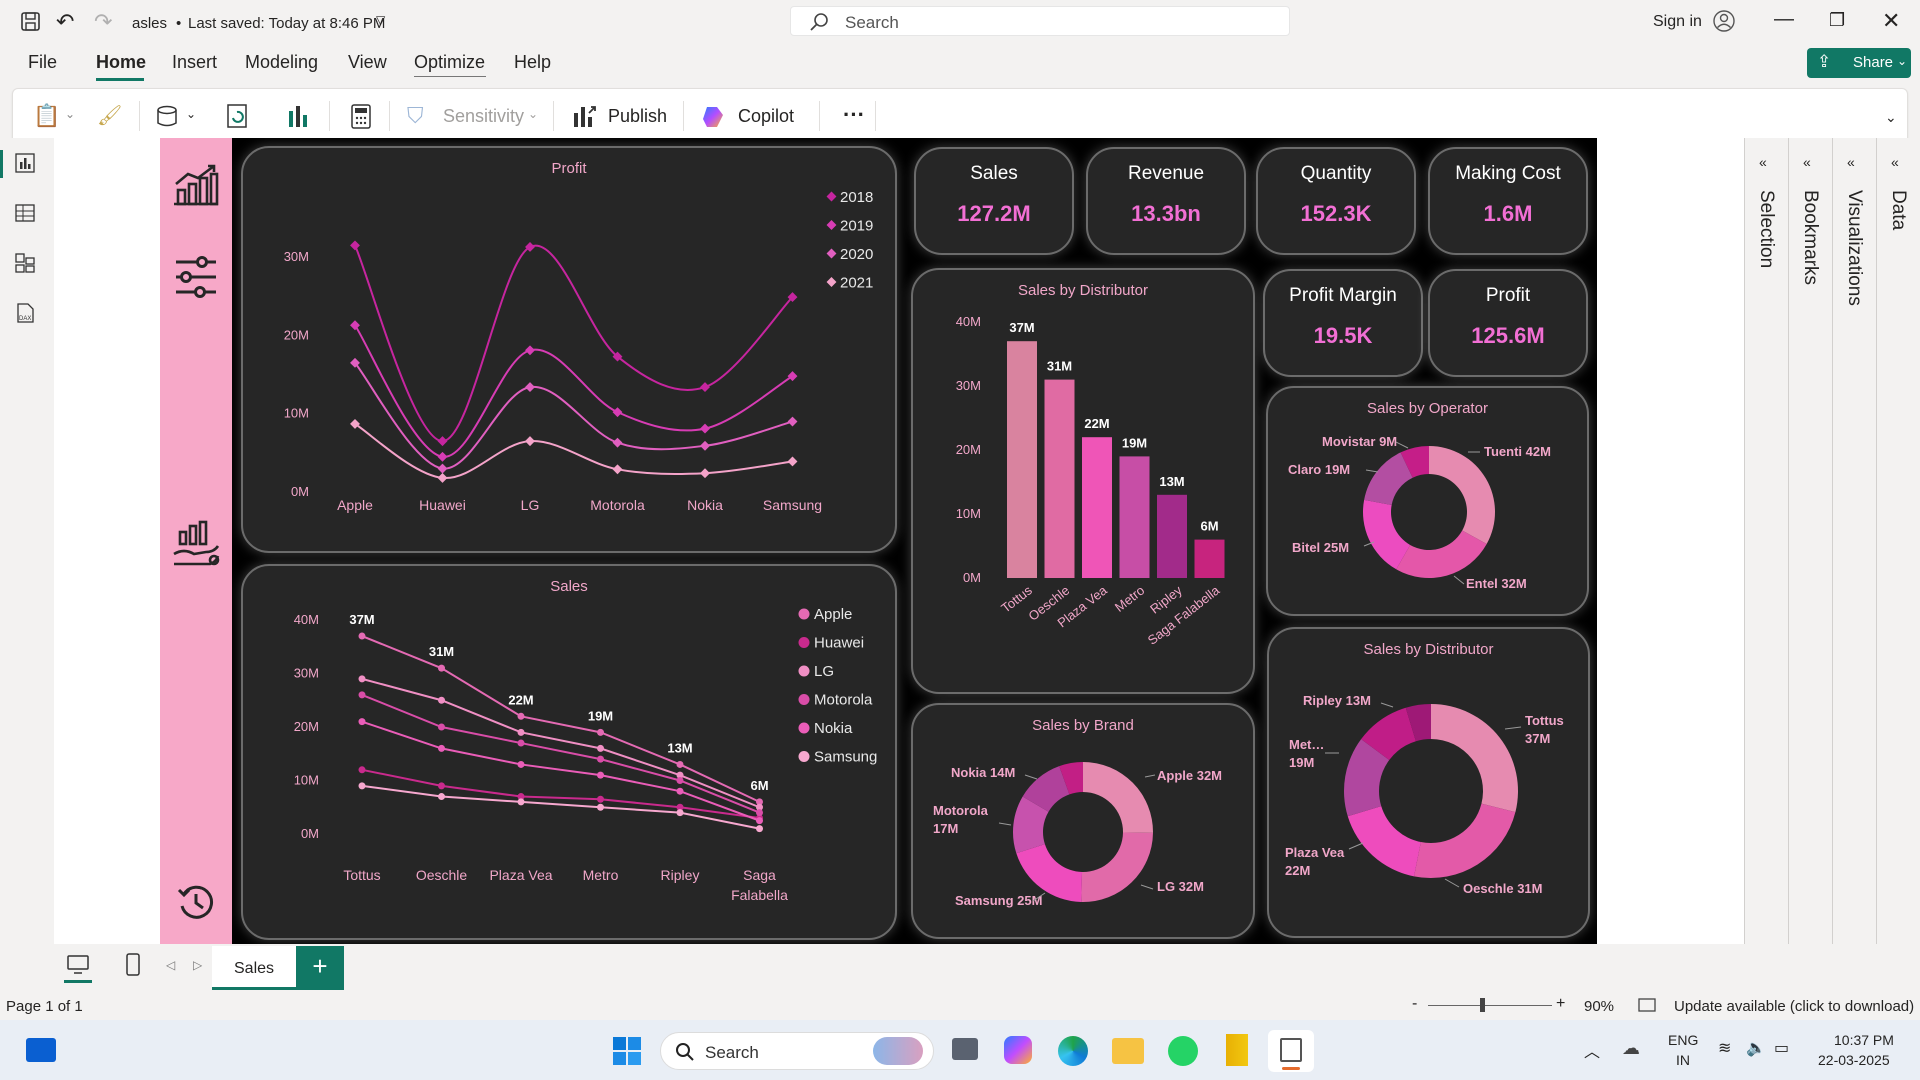 Image resolution: width=1920 pixels, height=1080 pixels. What do you see at coordinates (1898, 563) in the screenshot?
I see `data-pane: « Data` at bounding box center [1898, 563].